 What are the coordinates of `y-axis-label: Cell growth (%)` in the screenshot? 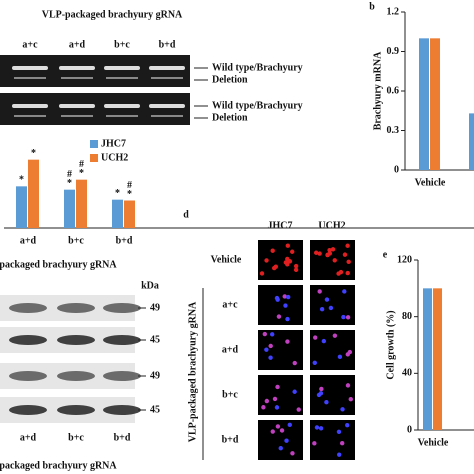 It's located at (390, 344).